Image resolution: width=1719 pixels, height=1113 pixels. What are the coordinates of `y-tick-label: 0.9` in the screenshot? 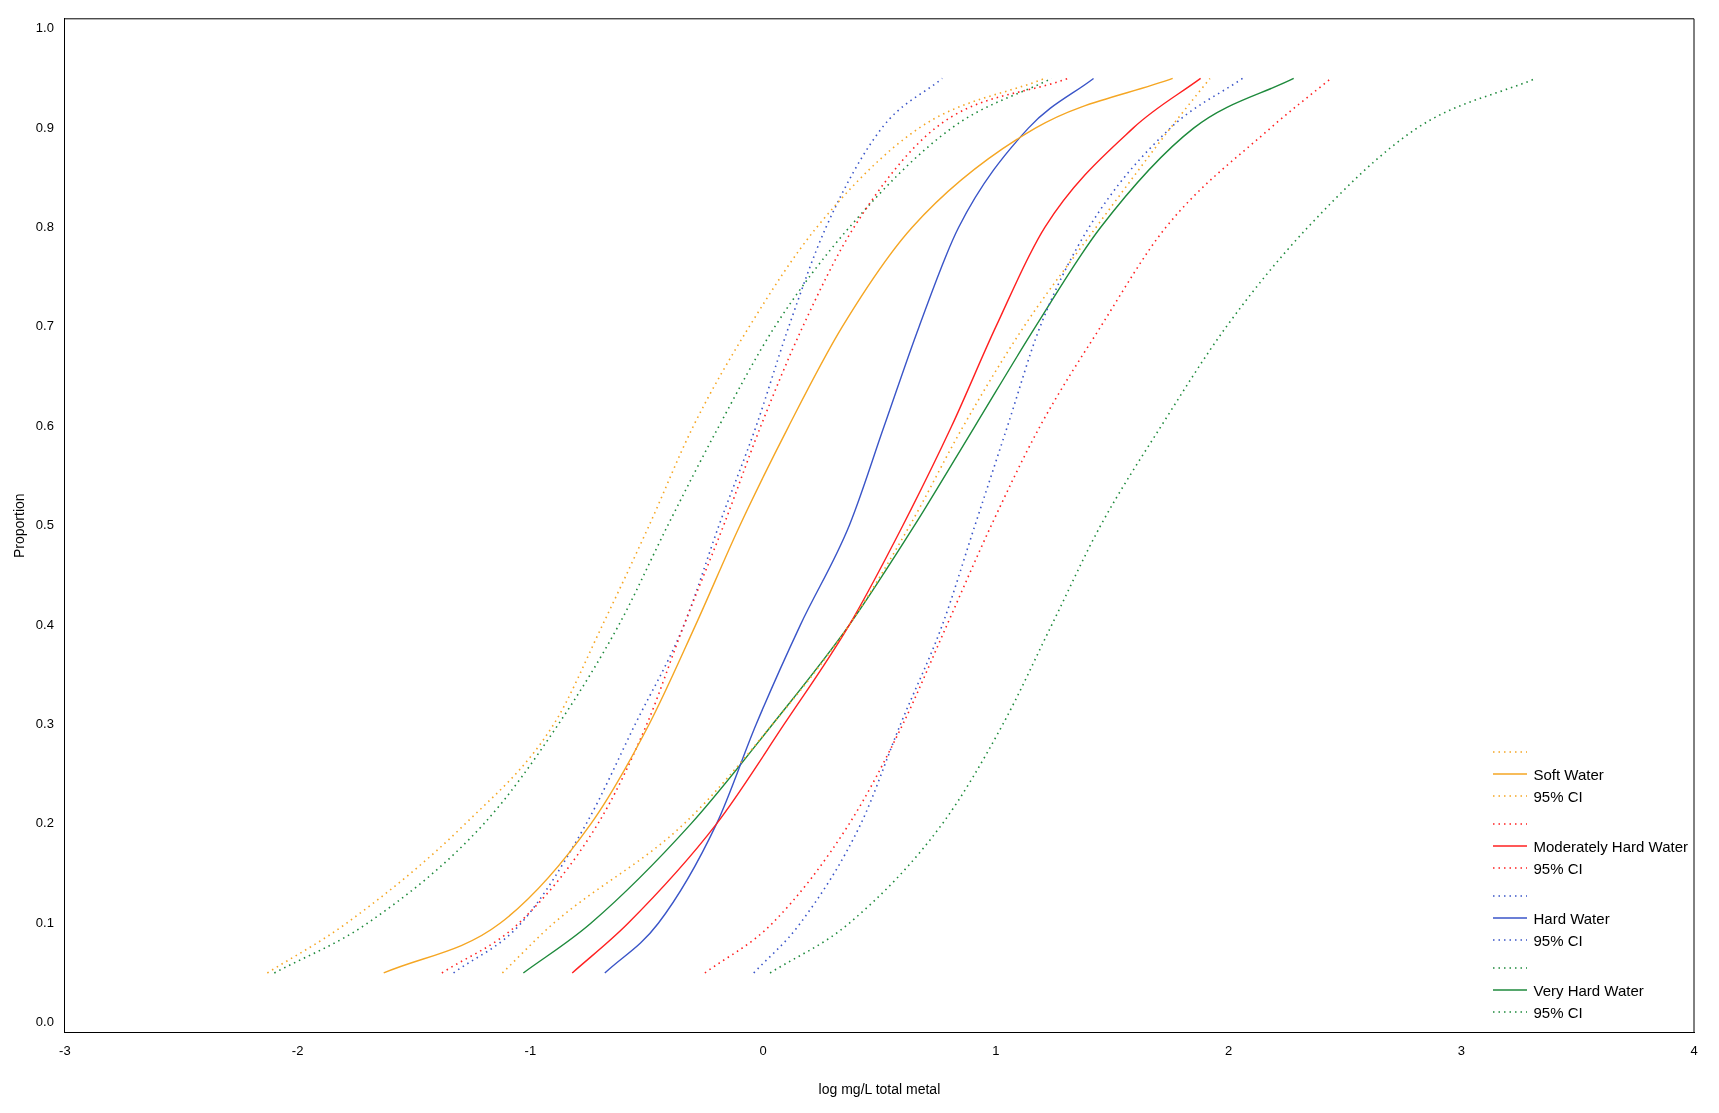 It's located at (44, 127).